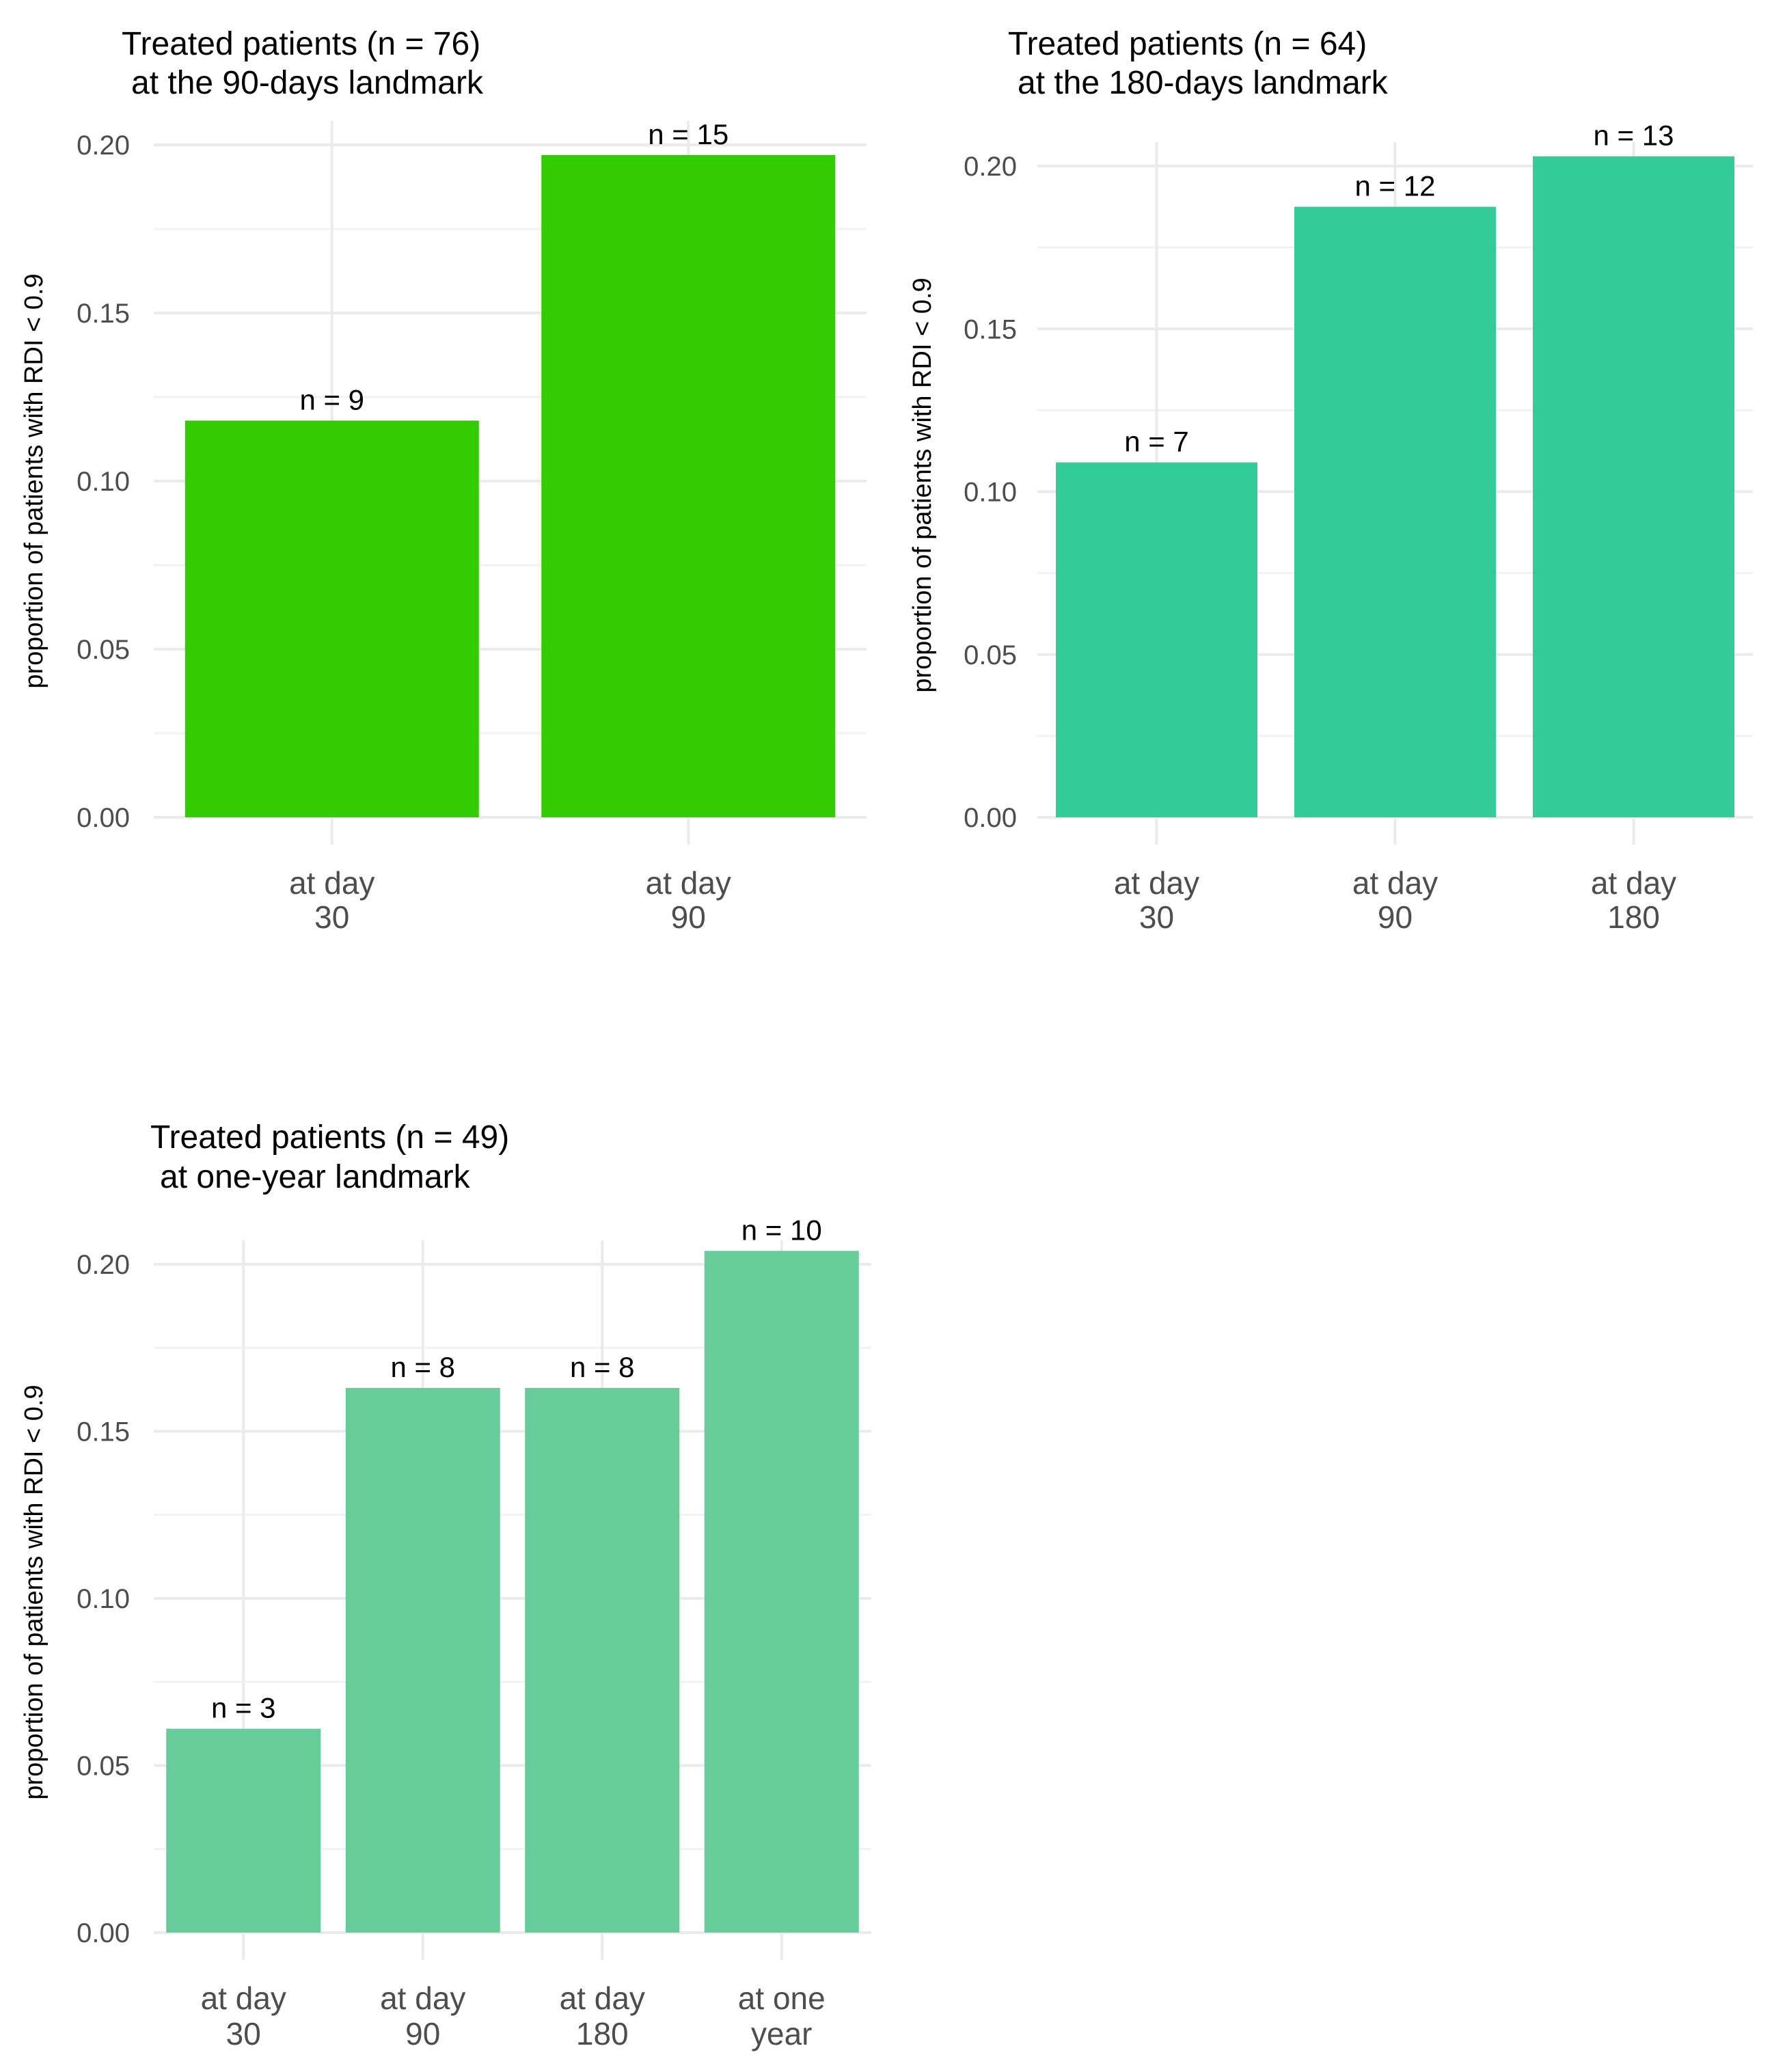 The image size is (1772, 2072). I want to click on data-label: n = 13, so click(1634, 136).